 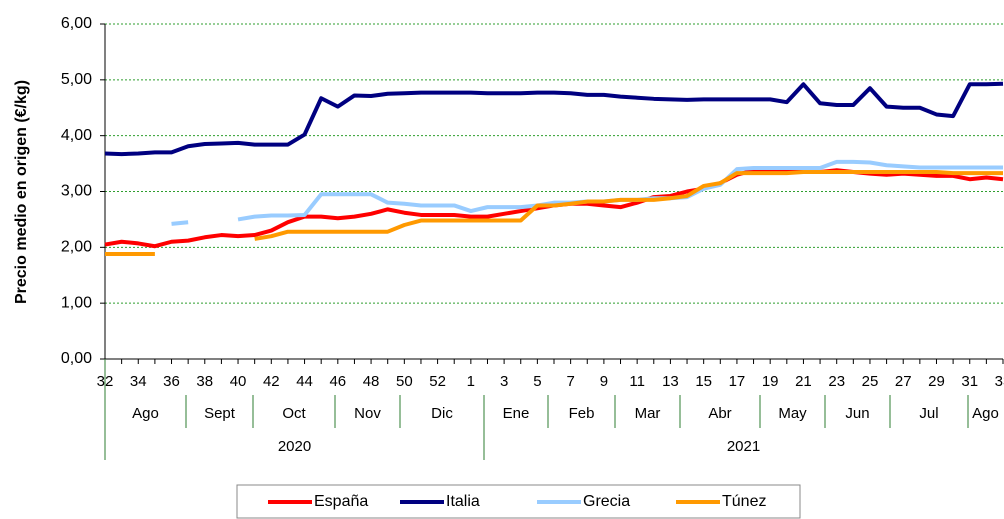 What do you see at coordinates (76, 358) in the screenshot?
I see `y-tick-label: 0,00` at bounding box center [76, 358].